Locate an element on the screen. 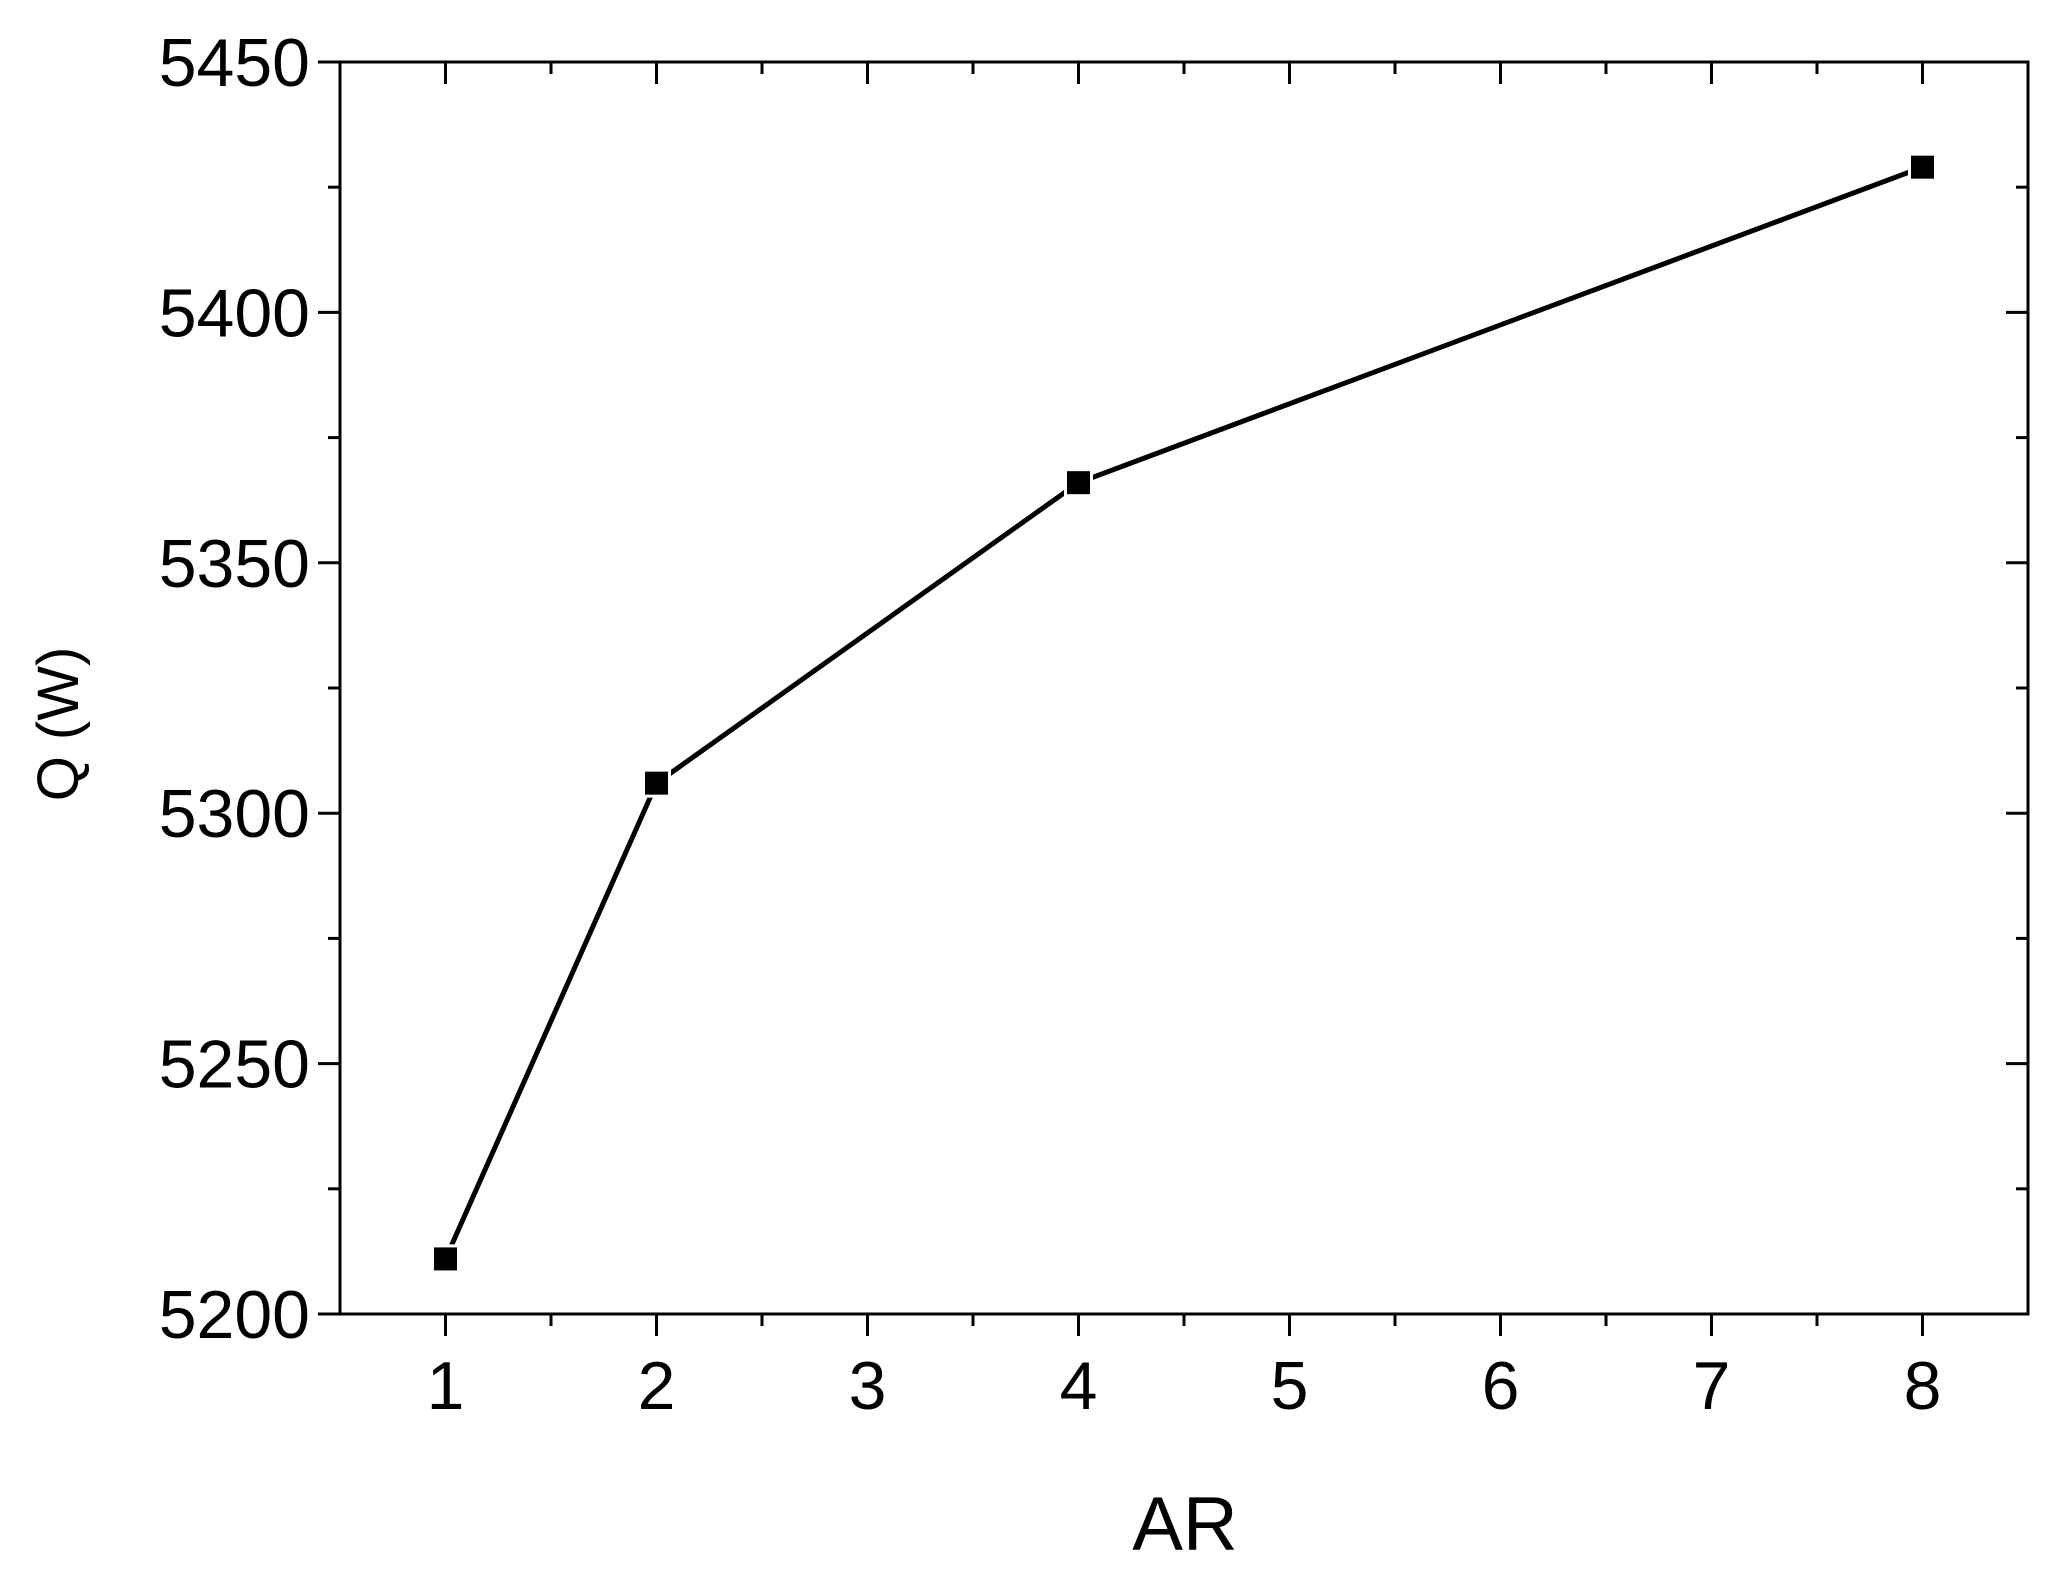  y-tick-label: 5300 is located at coordinates (234, 814).